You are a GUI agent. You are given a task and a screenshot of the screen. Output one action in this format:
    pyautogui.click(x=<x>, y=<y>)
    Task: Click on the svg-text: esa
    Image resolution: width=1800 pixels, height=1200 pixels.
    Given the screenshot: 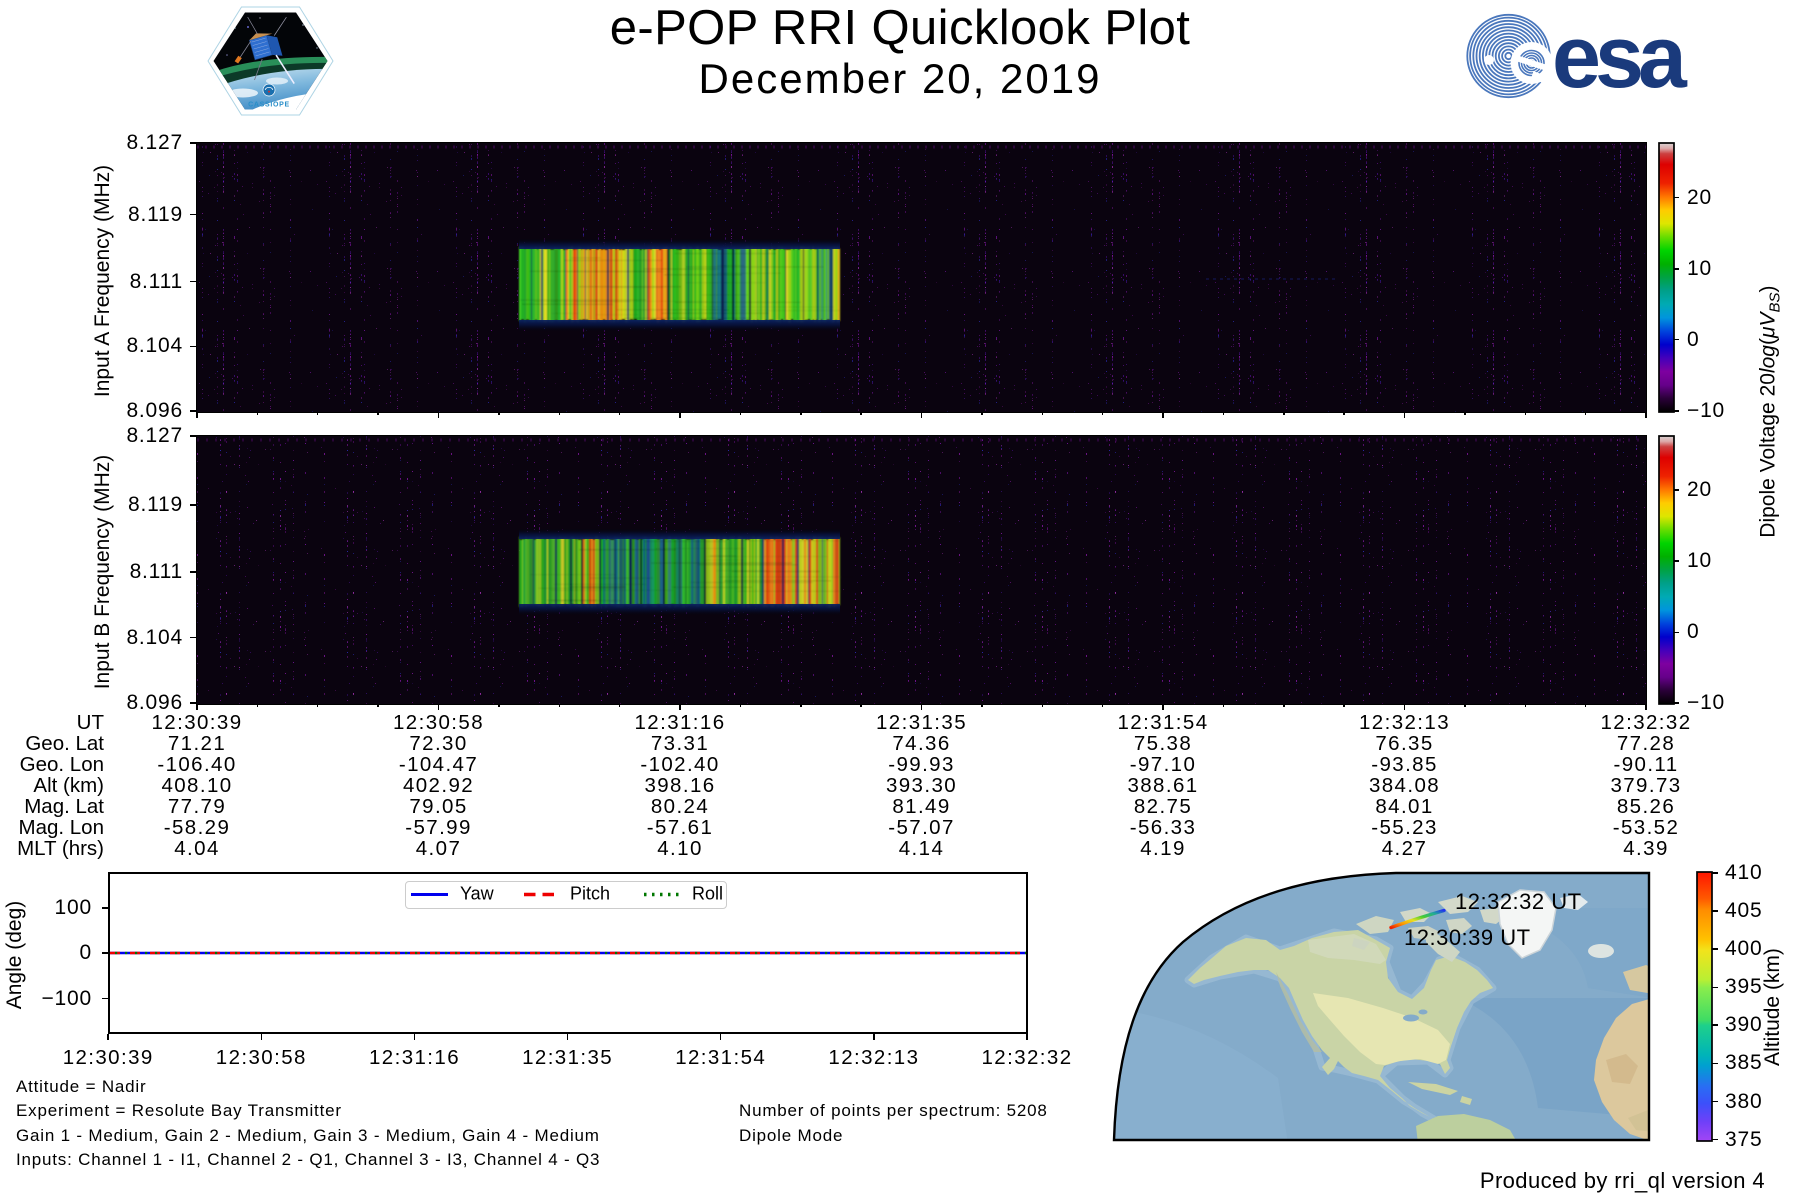 What is the action you would take?
    pyautogui.click(x=1620, y=58)
    